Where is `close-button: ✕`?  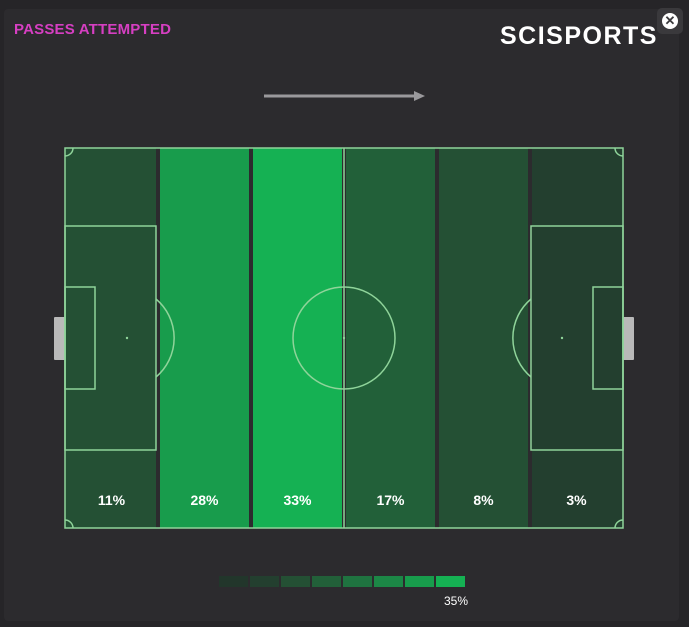 close-button: ✕ is located at coordinates (670, 21).